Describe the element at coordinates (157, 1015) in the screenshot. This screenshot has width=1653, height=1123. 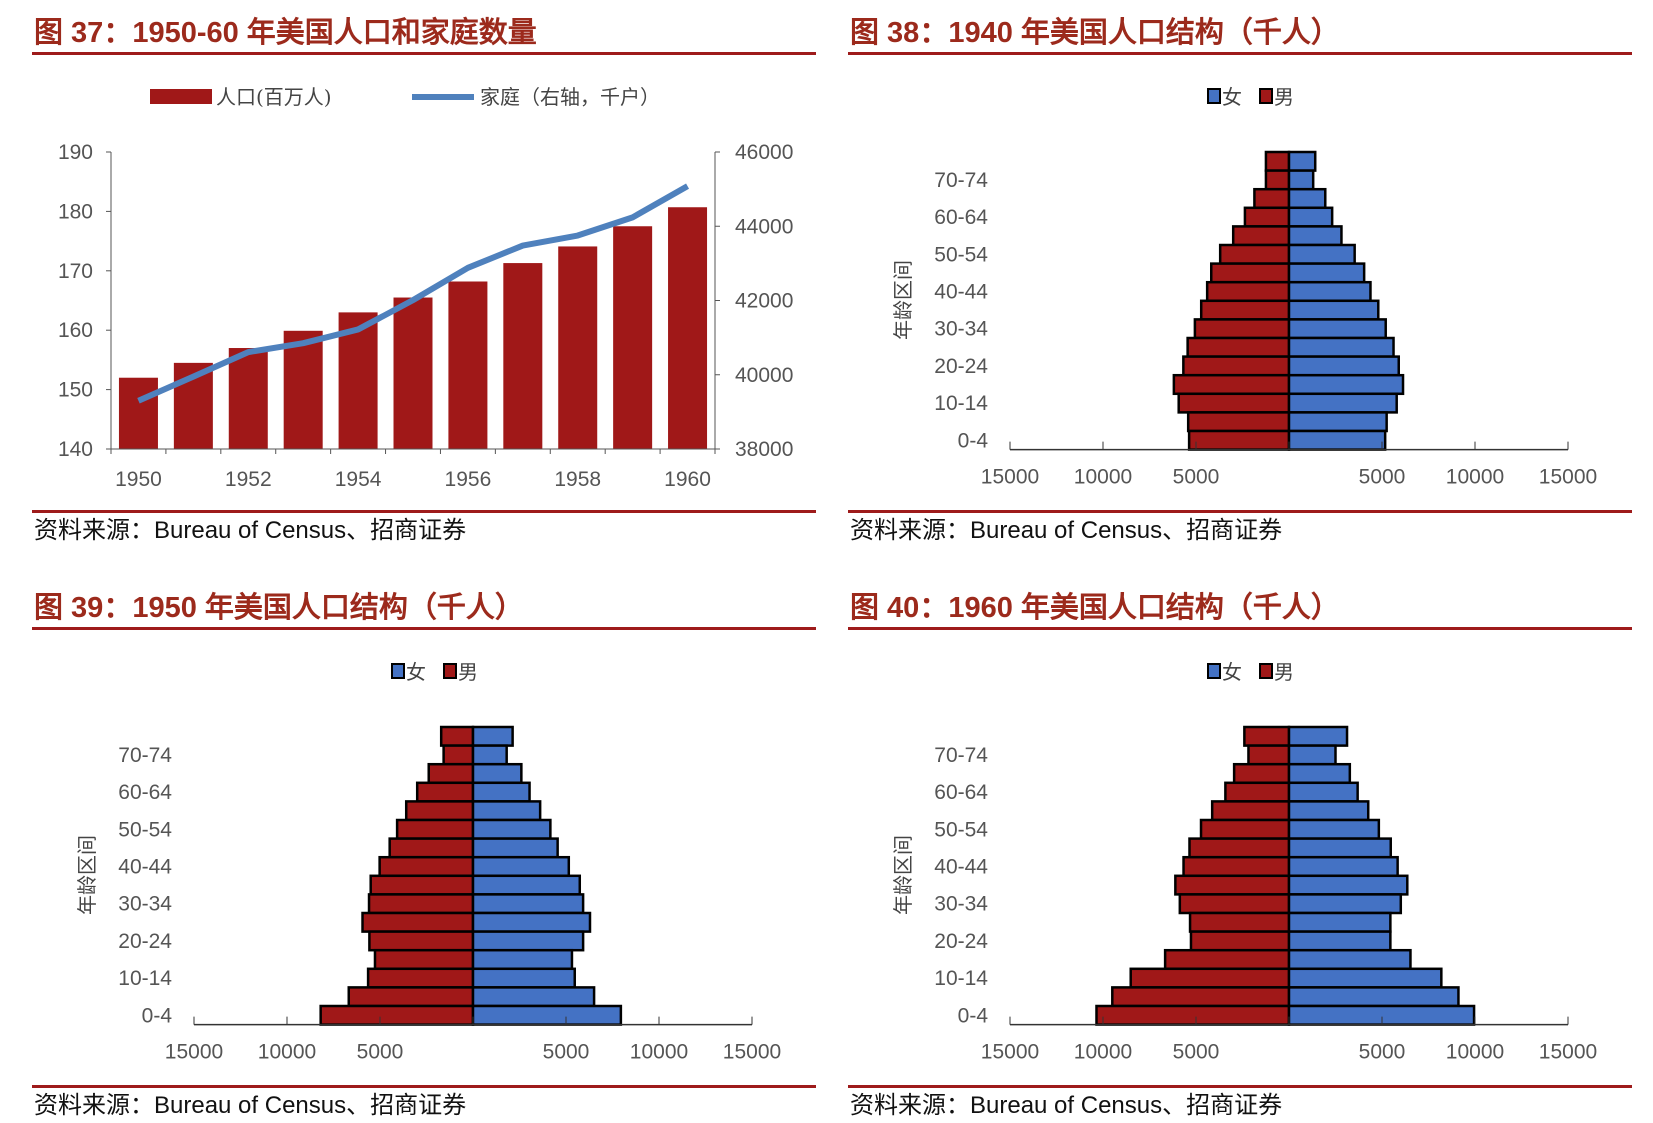
I see `age-tick-label: 0-4` at that location.